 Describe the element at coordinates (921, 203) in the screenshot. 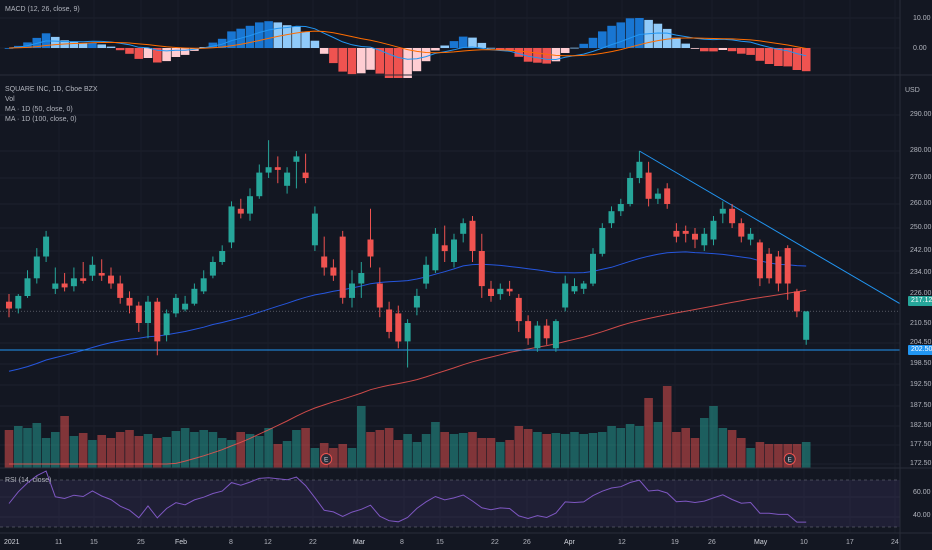

I see `price-axis-tick: 260.00` at that location.